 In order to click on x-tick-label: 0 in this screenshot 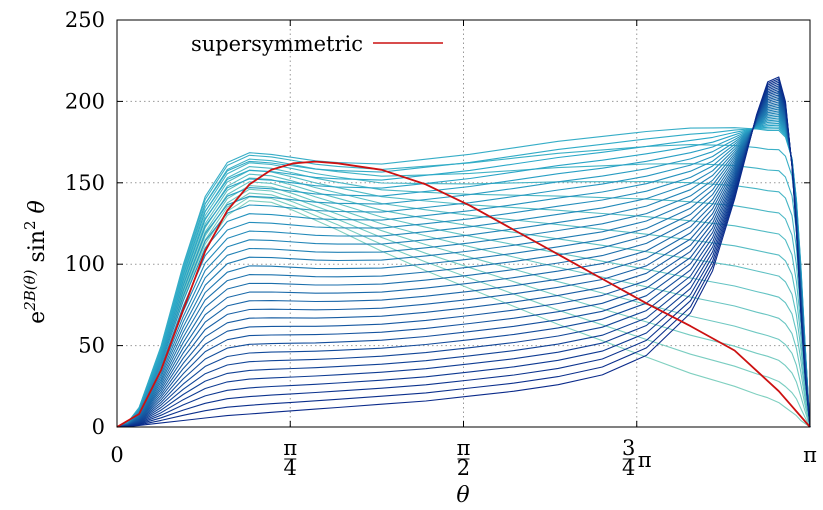, I will do `click(116, 455)`.